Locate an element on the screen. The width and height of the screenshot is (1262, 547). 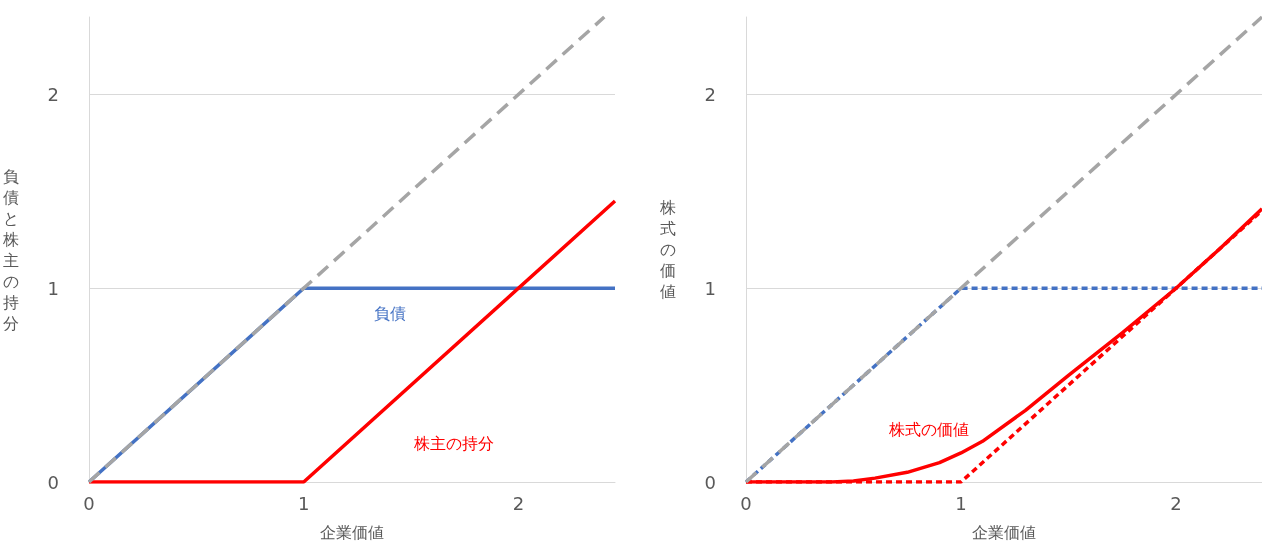
y-axis-title: 株式の価値 is located at coordinates (667, 249).